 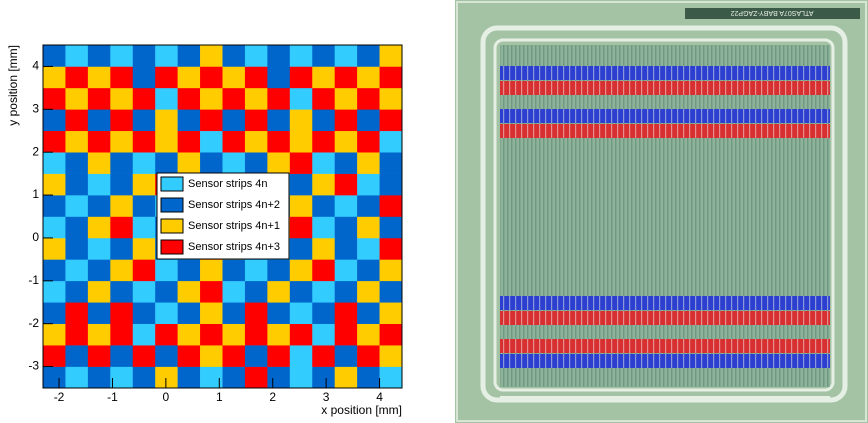 I want to click on x-tick-label: 2, so click(x=272, y=397).